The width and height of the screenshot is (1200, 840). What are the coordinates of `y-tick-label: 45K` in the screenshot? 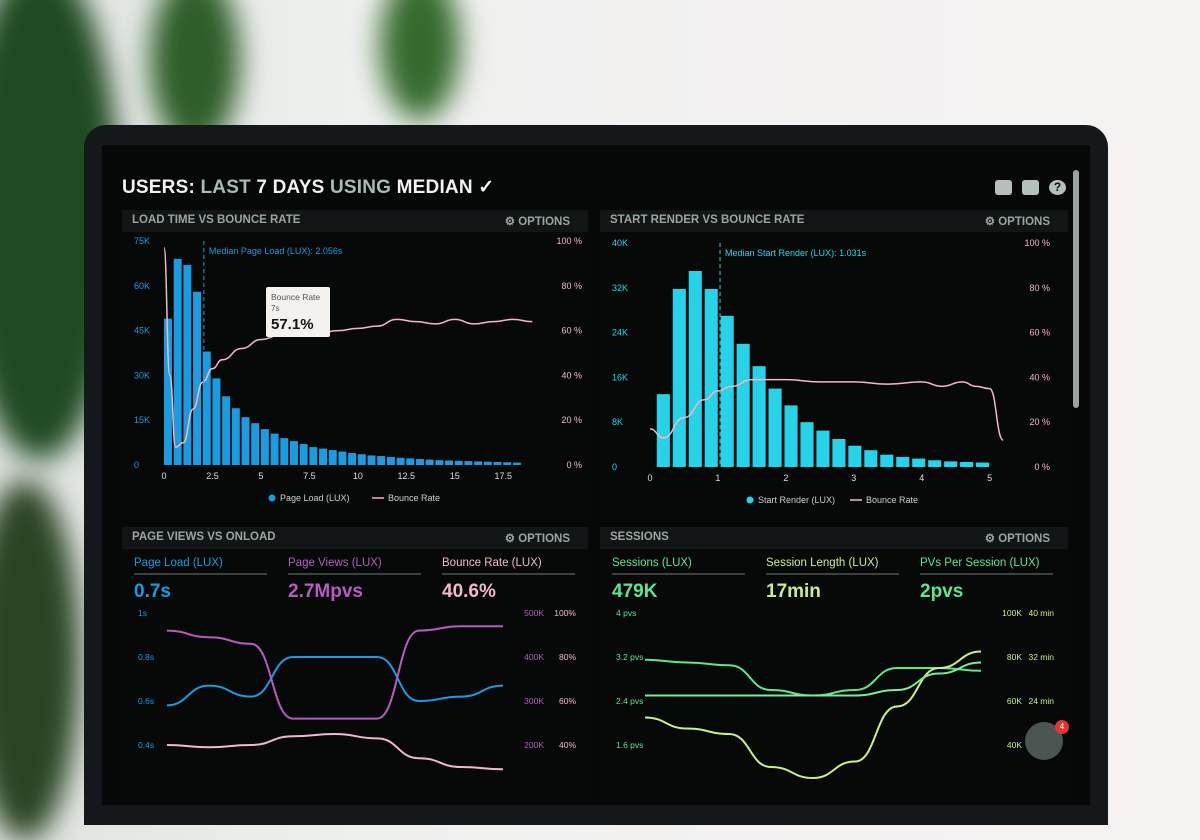 It's located at (142, 331).